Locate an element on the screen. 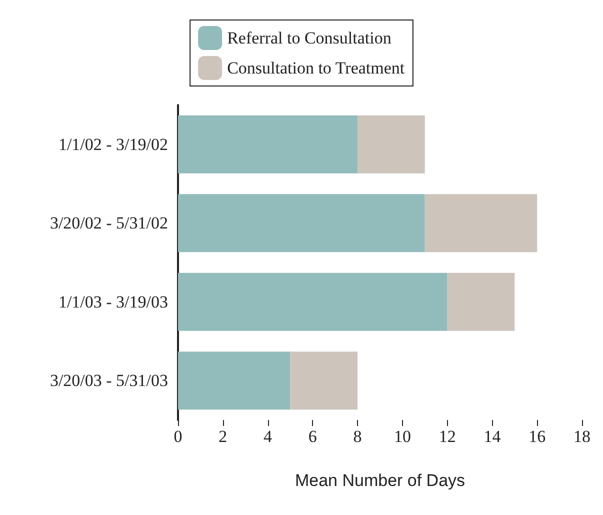  x-tick-label: 6 is located at coordinates (312, 436).